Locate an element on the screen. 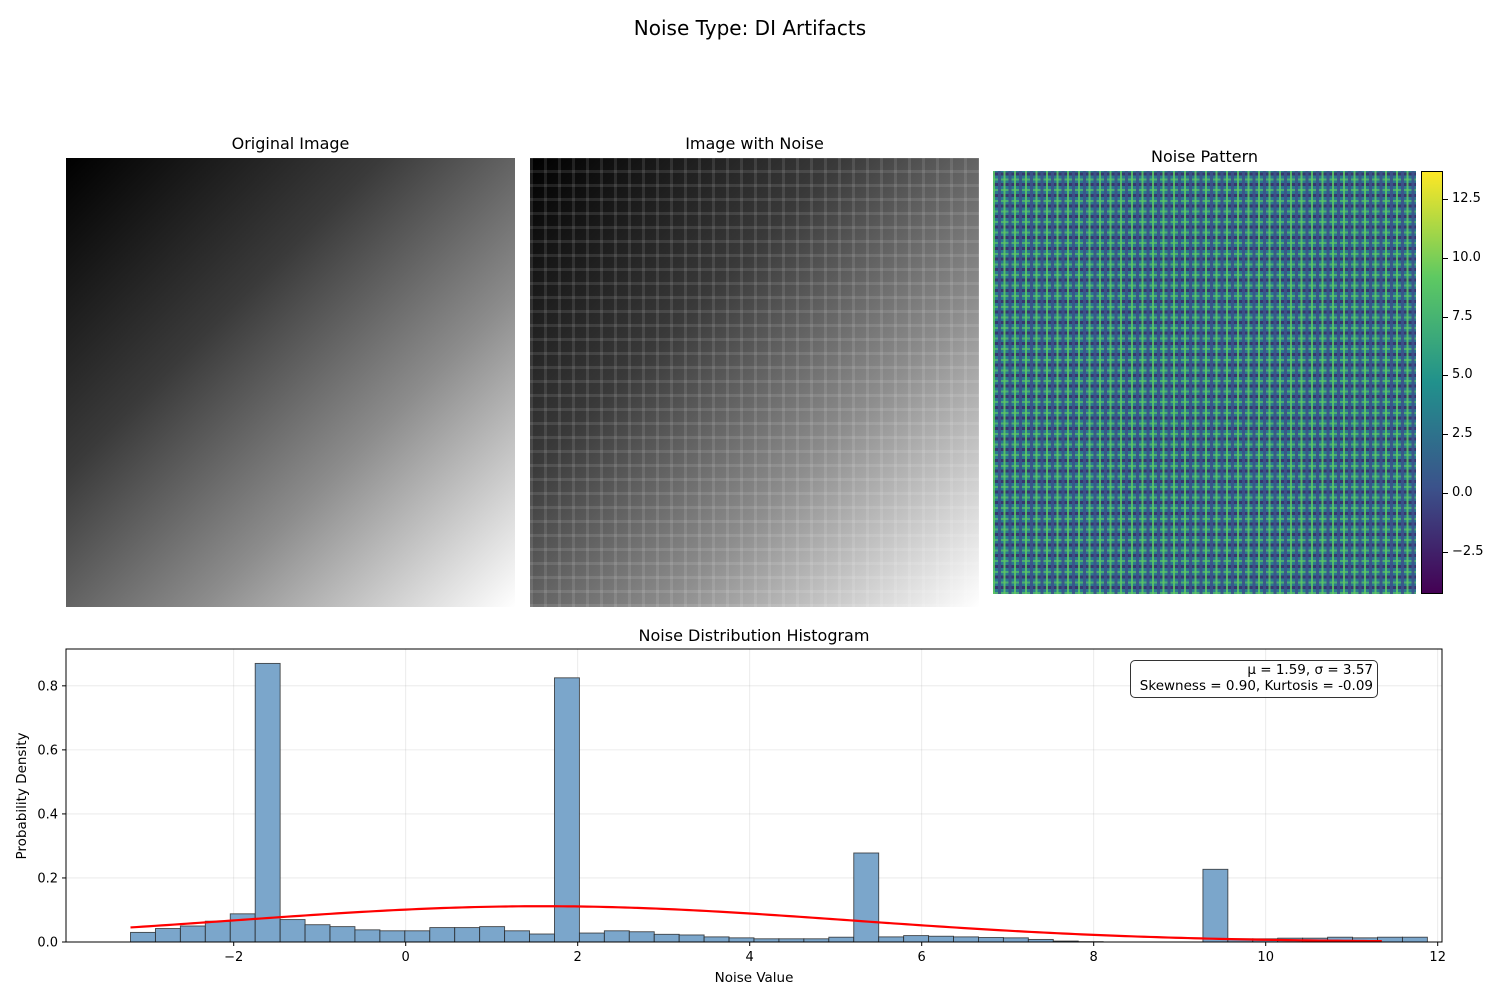 This screenshot has height=1000, width=1500. colorbar-tick-label: −2.5 is located at coordinates (1468, 551).